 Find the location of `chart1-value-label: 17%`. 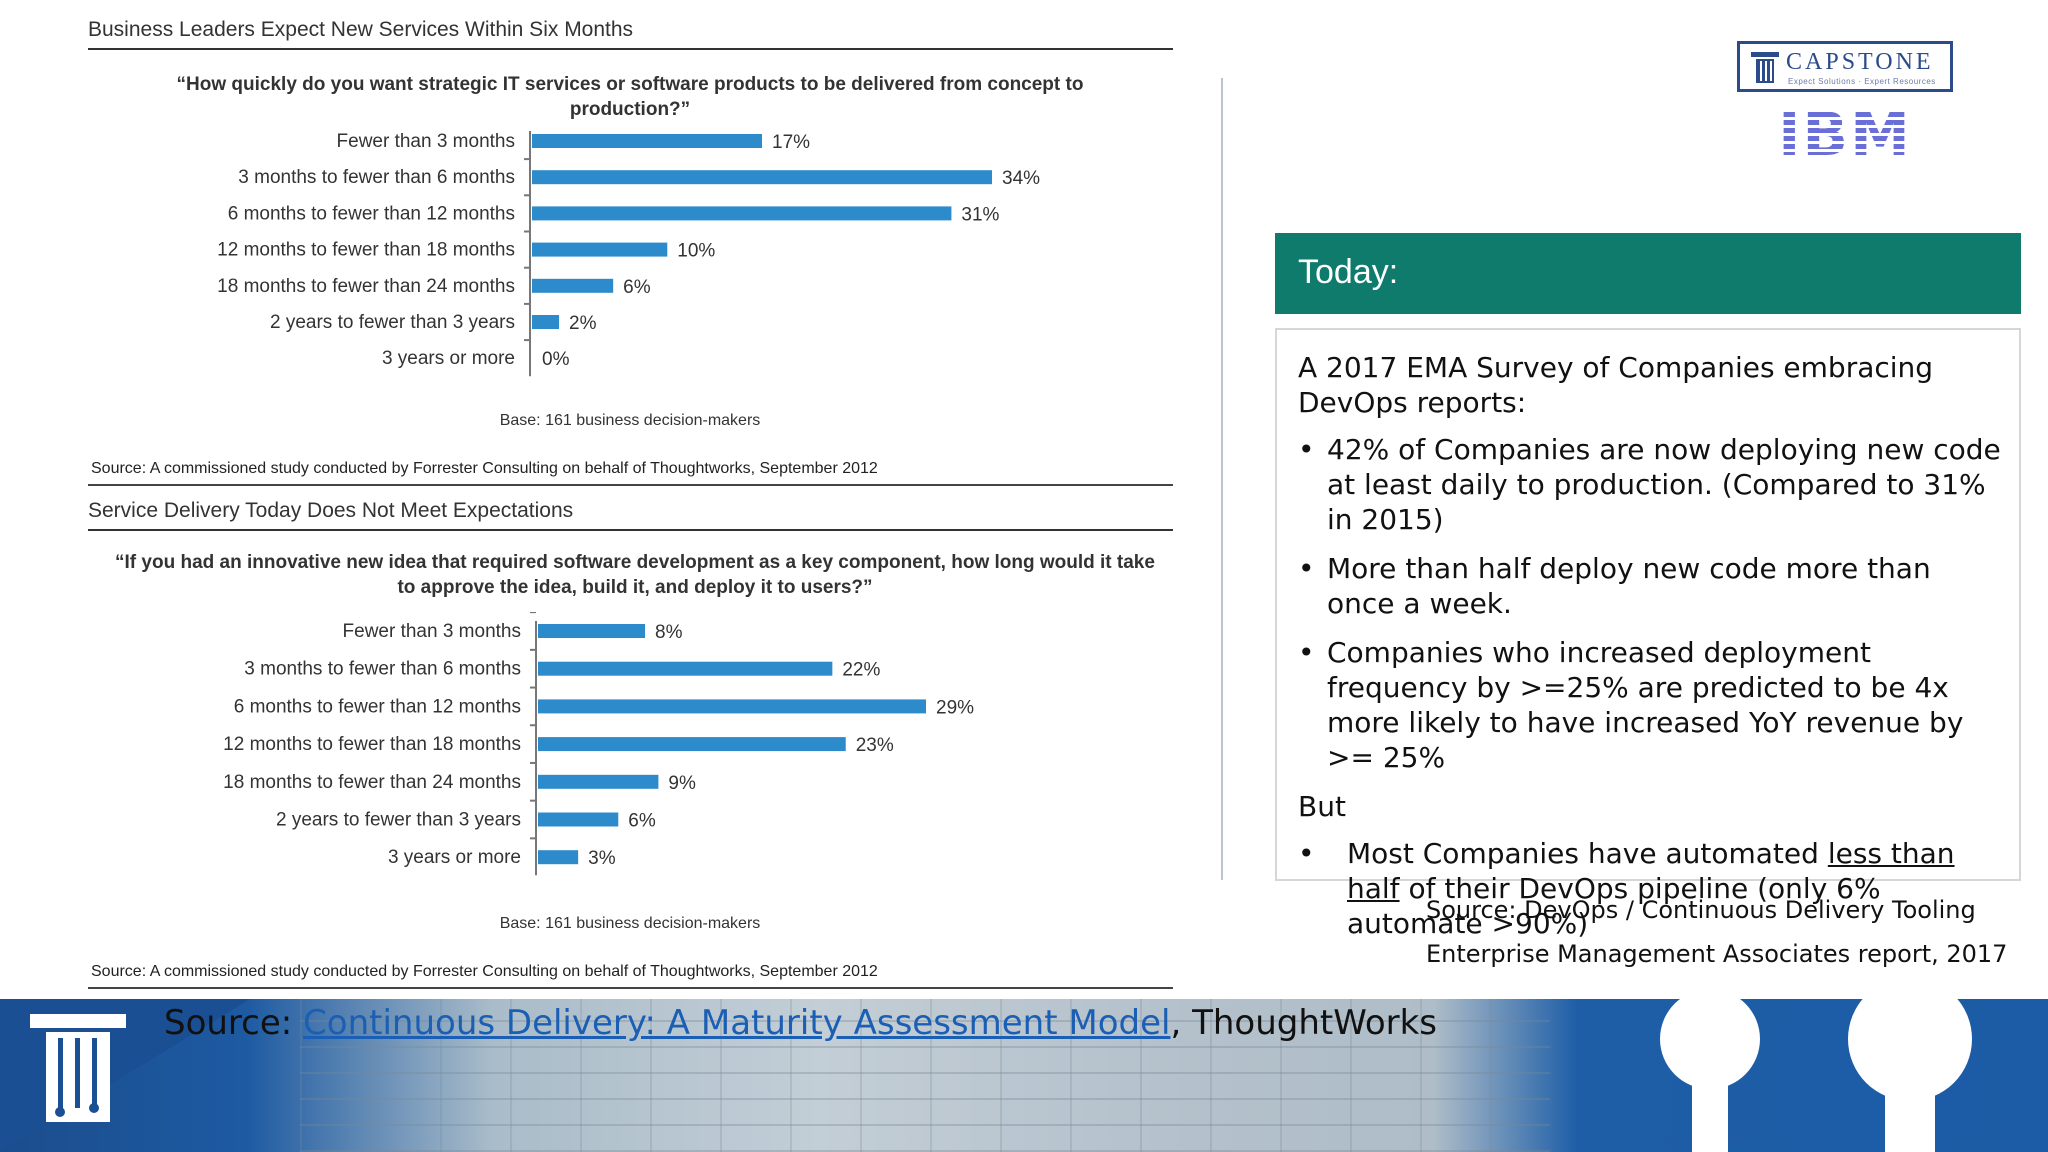

chart1-value-label: 17% is located at coordinates (791, 142).